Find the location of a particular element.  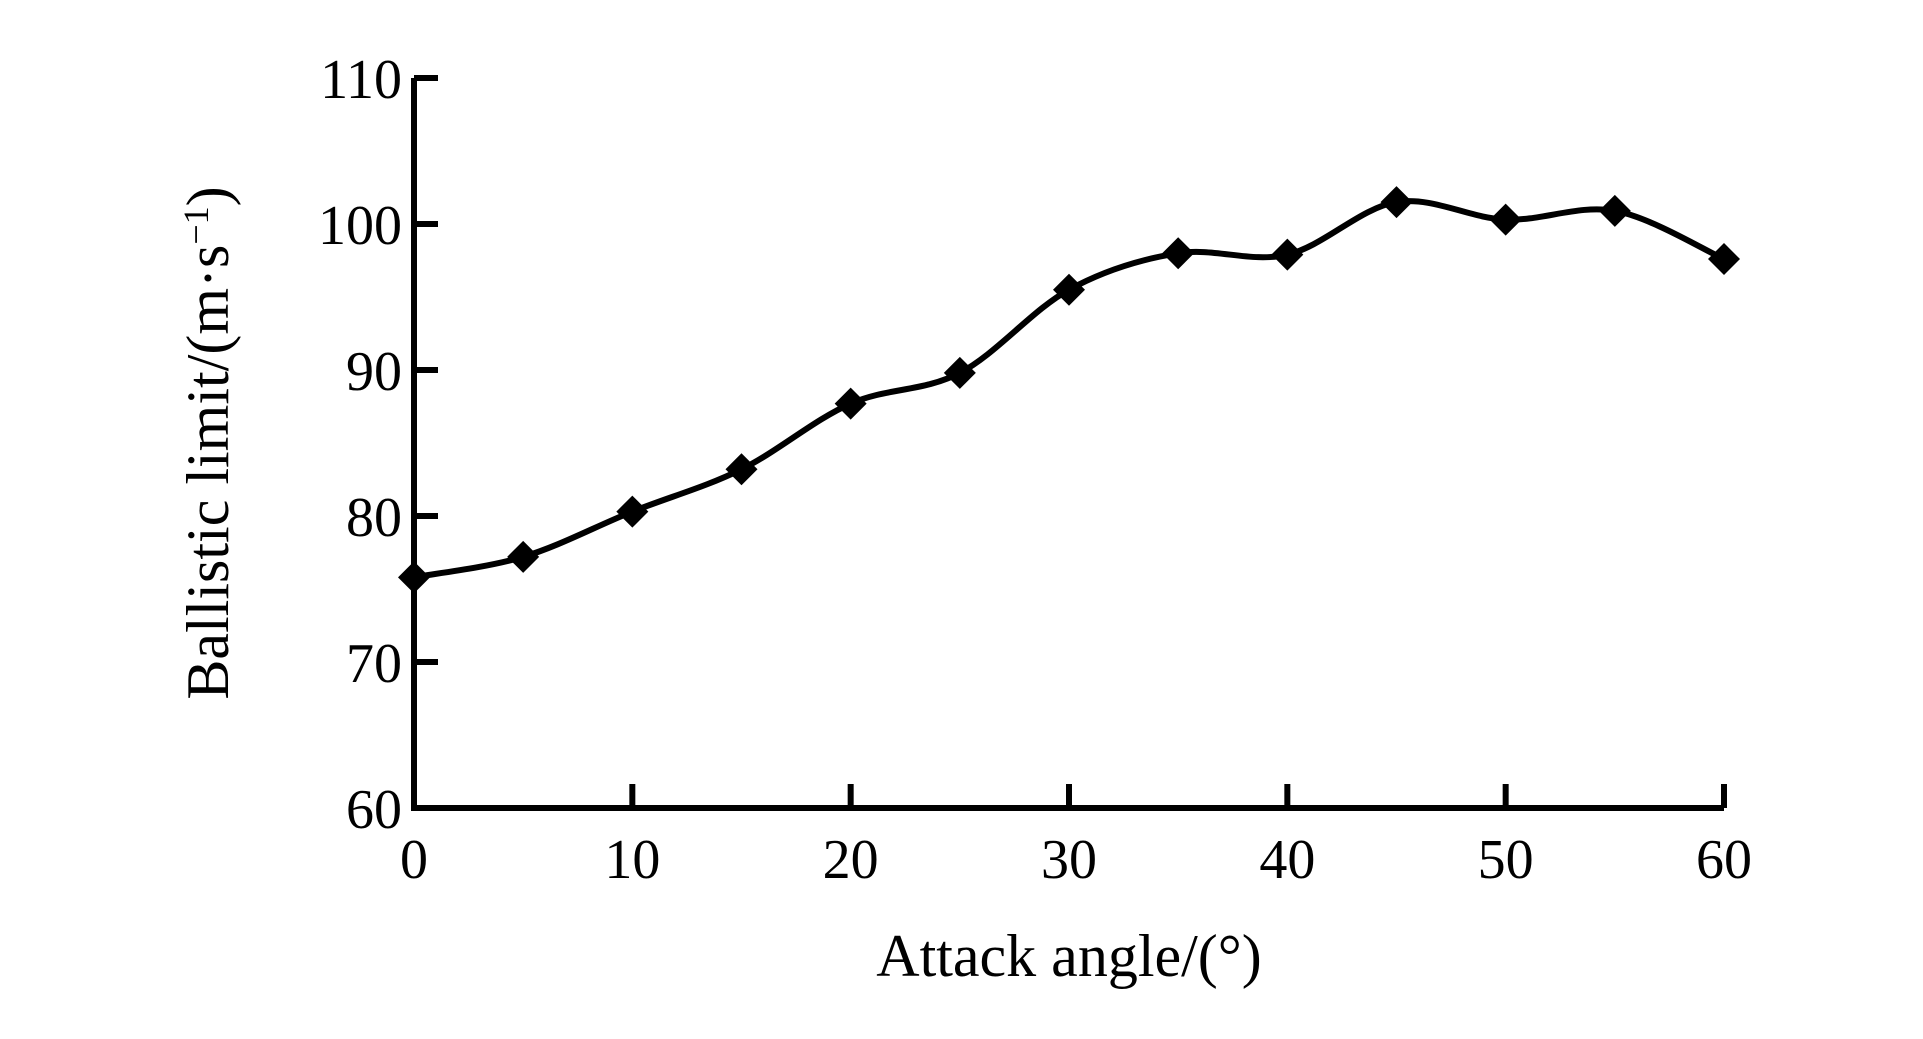

x-tick-label: 60 is located at coordinates (1724, 860).